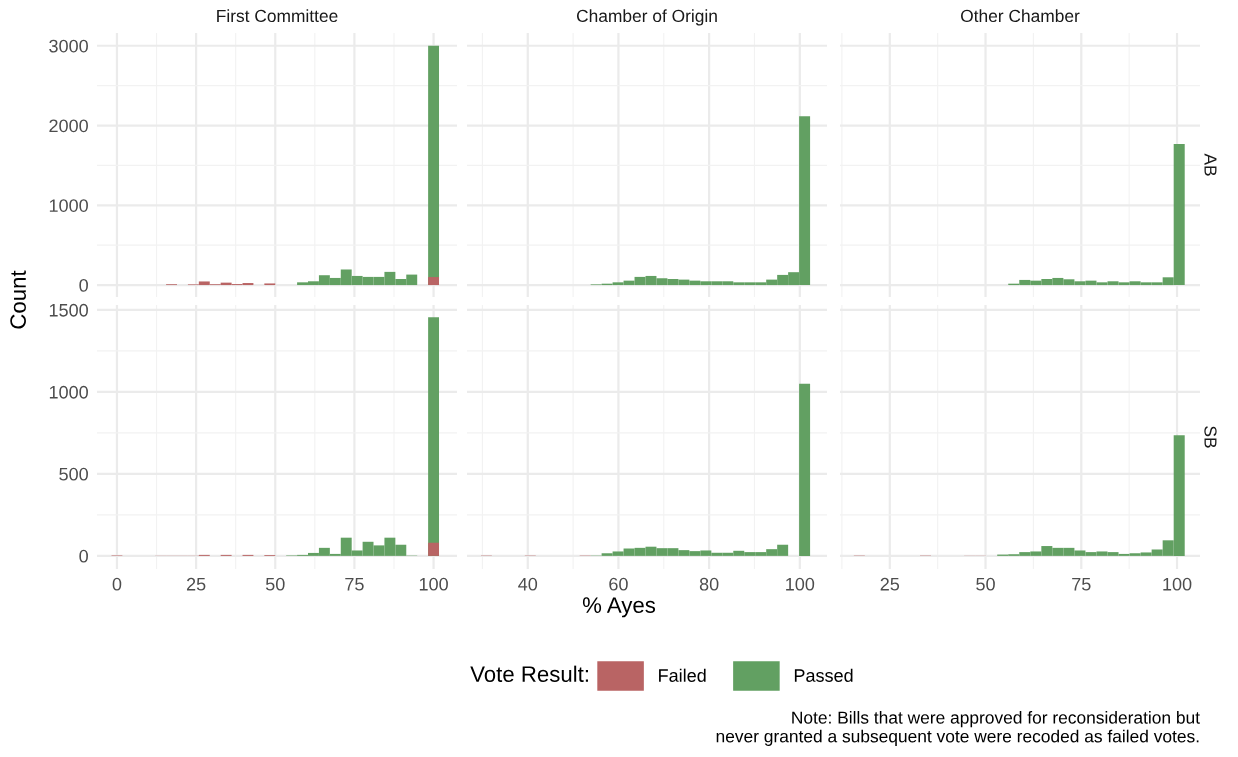 The width and height of the screenshot is (1238, 757). I want to click on chart-title: First Committee, so click(277, 16).